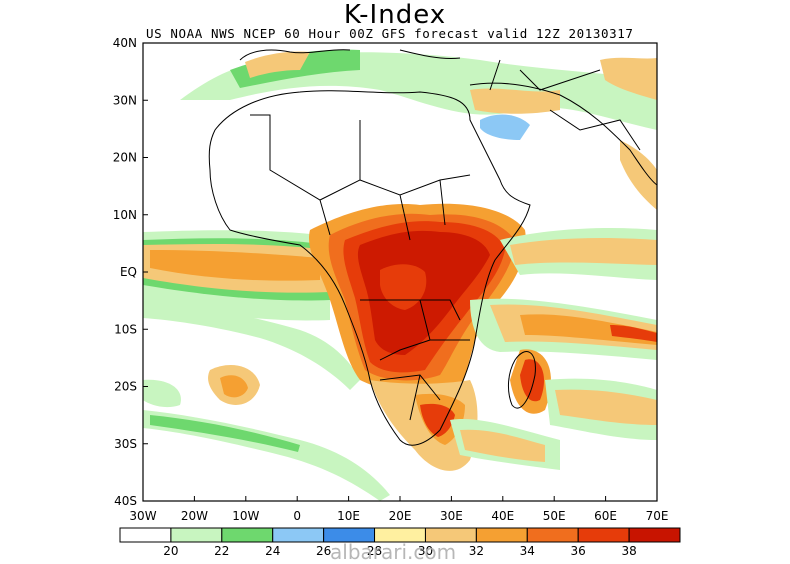  What do you see at coordinates (125, 329) in the screenshot?
I see `lat-label: 10S` at bounding box center [125, 329].